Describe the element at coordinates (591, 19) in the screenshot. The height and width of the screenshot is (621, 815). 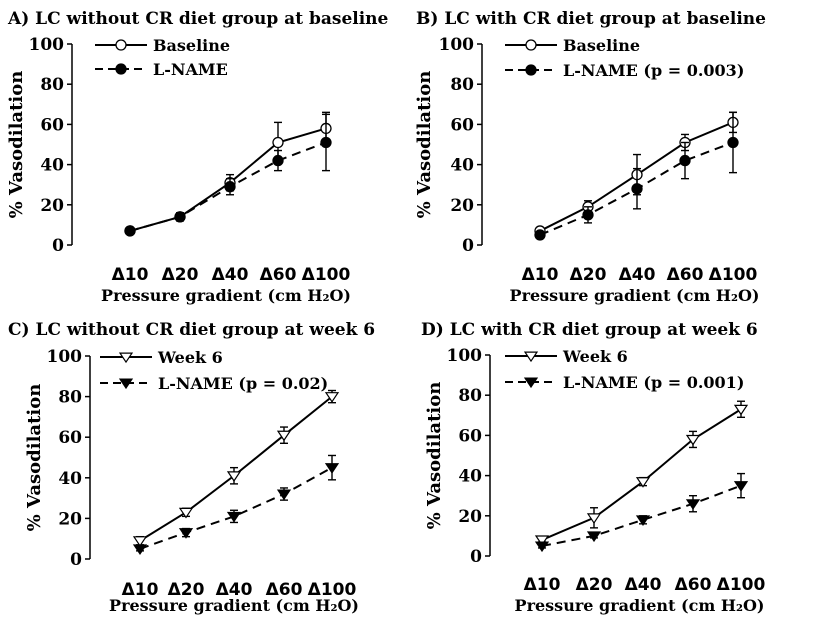
I see `panel-title: B) LC with CR diet group at baseline` at that location.